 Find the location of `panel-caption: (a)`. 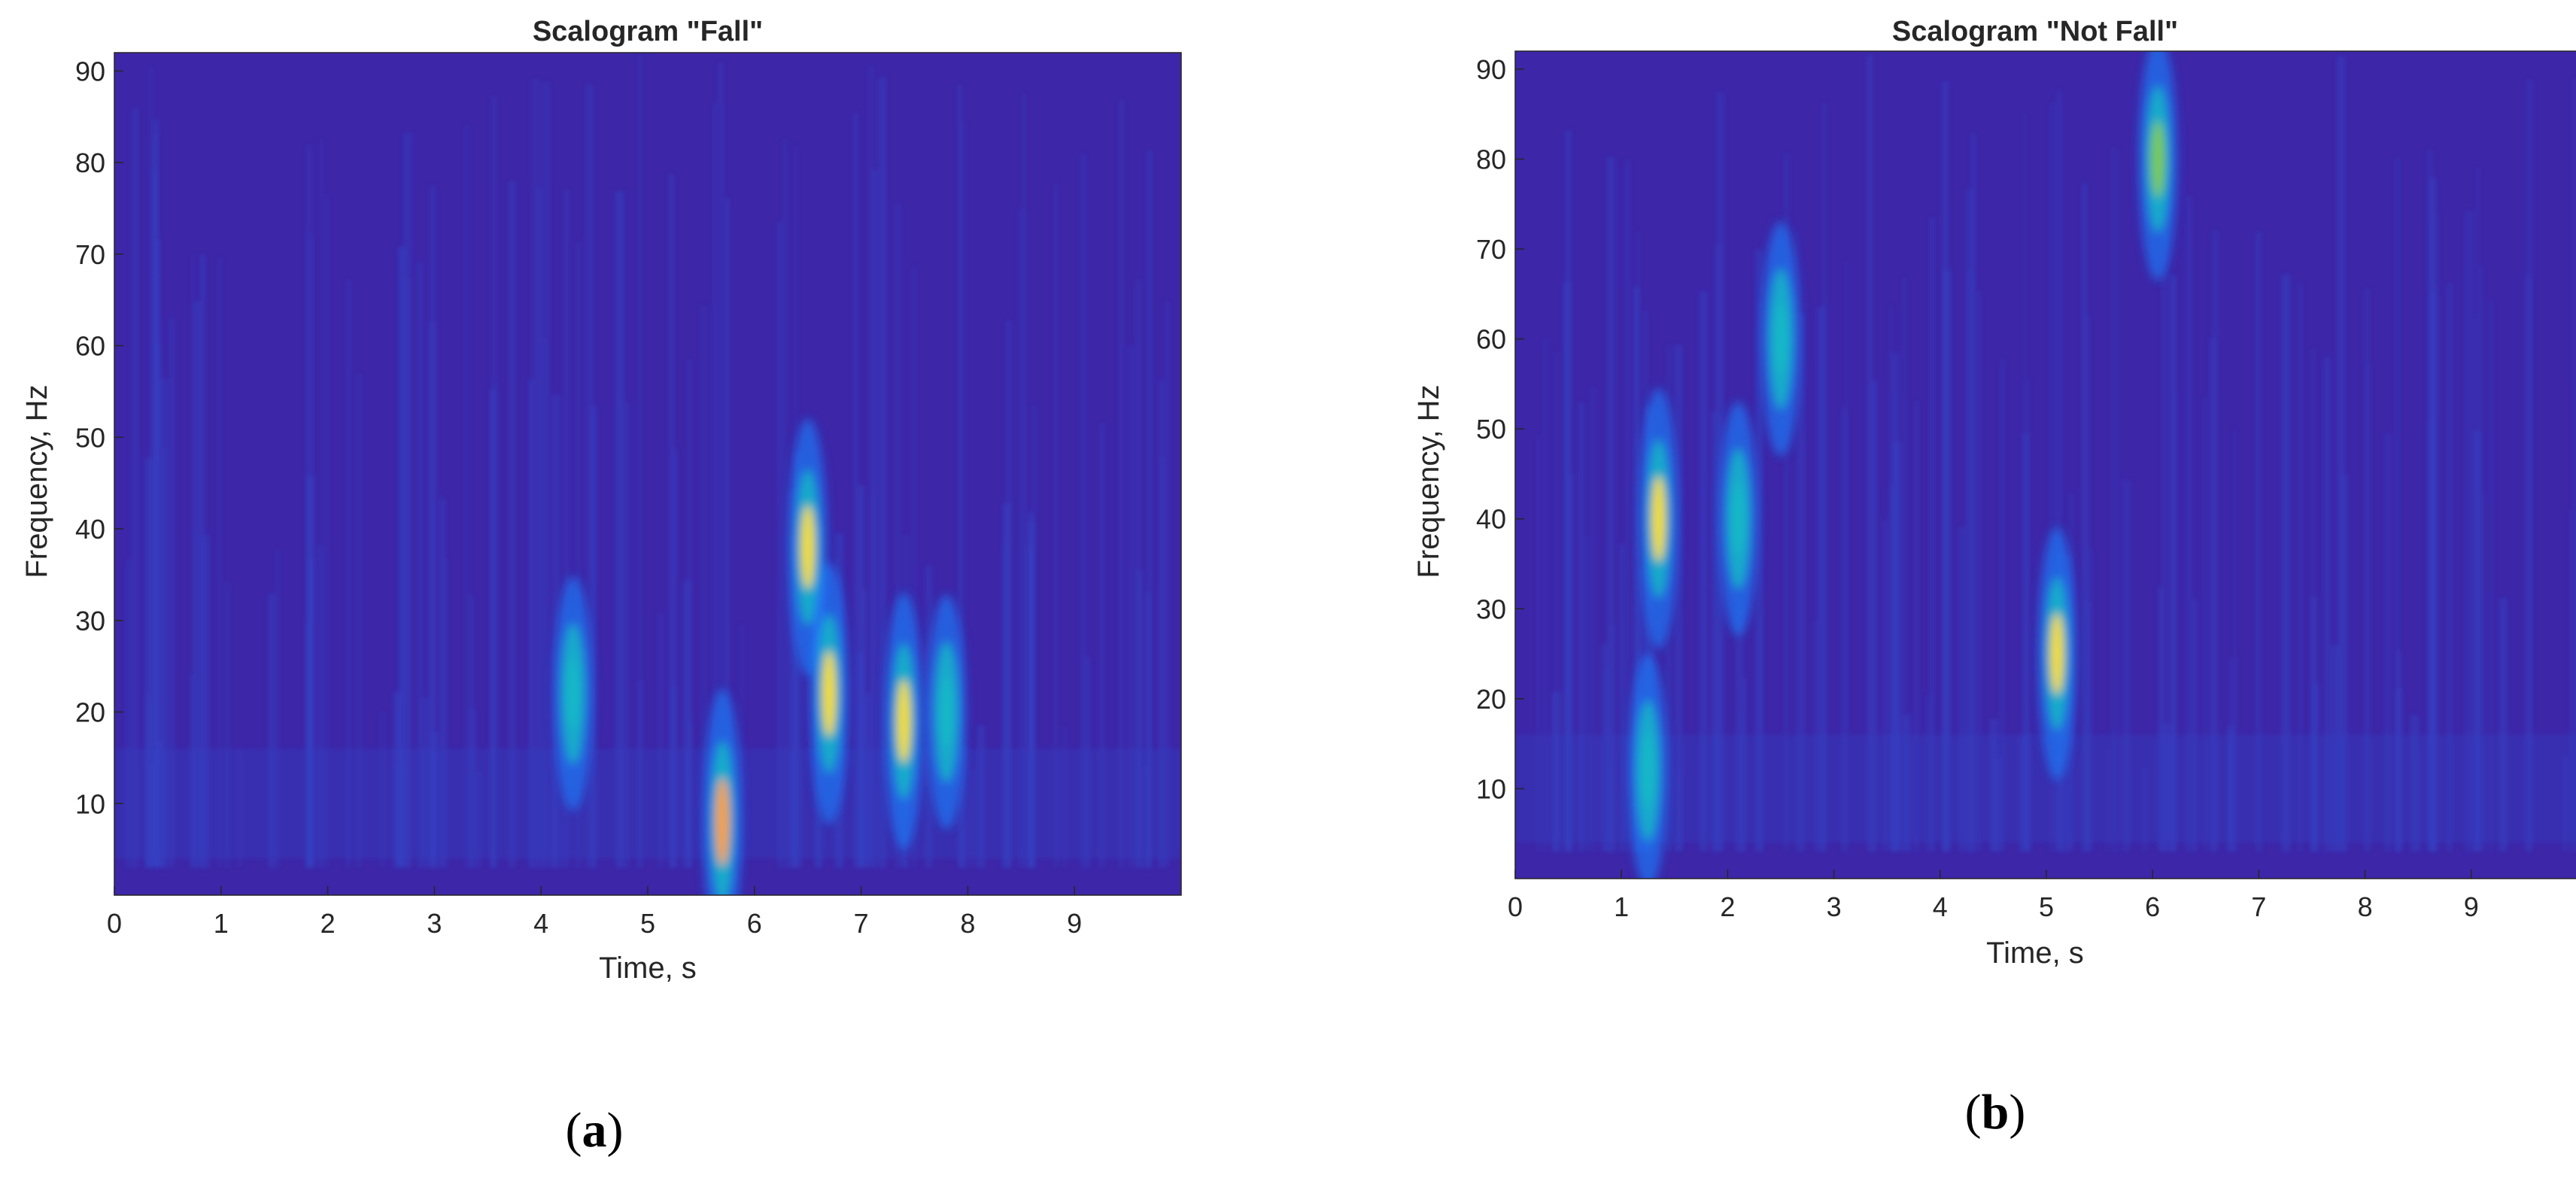

panel-caption: (a) is located at coordinates (595, 1130).